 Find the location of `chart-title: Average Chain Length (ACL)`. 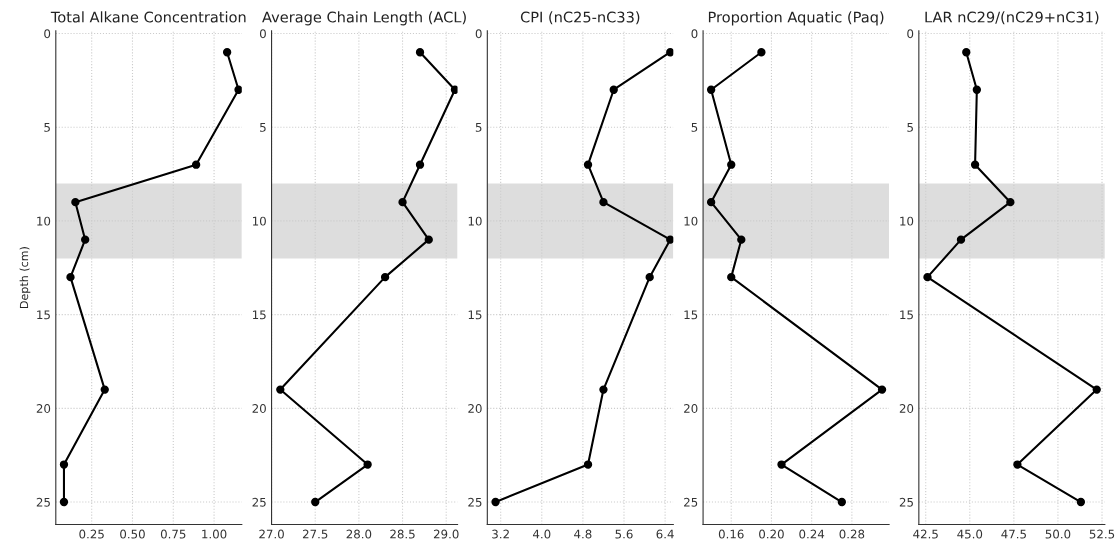

chart-title: Average Chain Length (ACL) is located at coordinates (364, 18).